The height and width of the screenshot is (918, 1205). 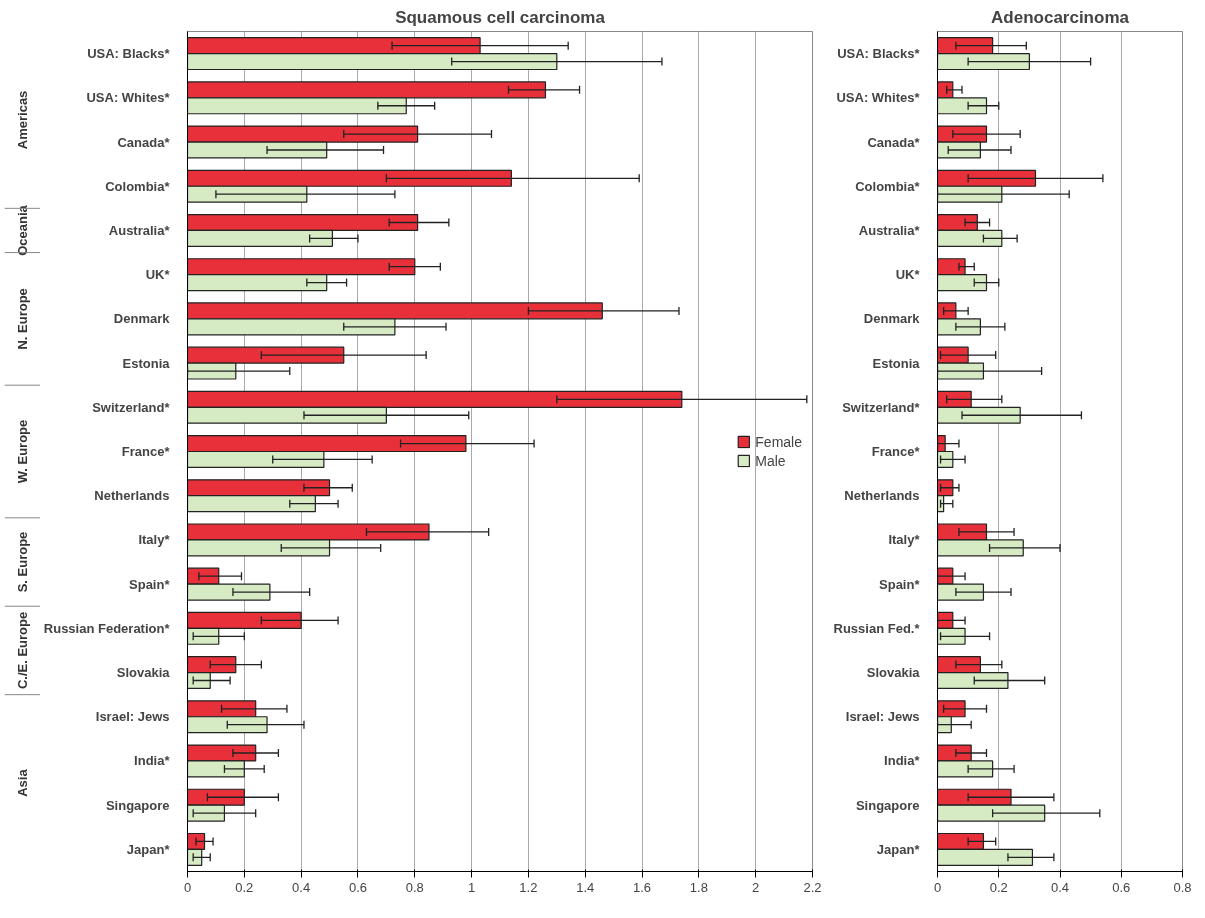 What do you see at coordinates (770, 460) in the screenshot?
I see `legend-label: Male` at bounding box center [770, 460].